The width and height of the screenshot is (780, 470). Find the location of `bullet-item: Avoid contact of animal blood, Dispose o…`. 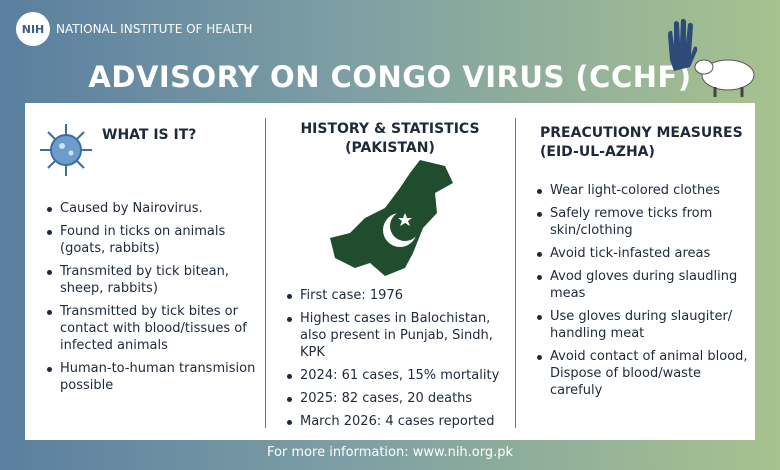

bullet-item: Avoid contact of animal blood, Dispose o… is located at coordinates (642, 373).